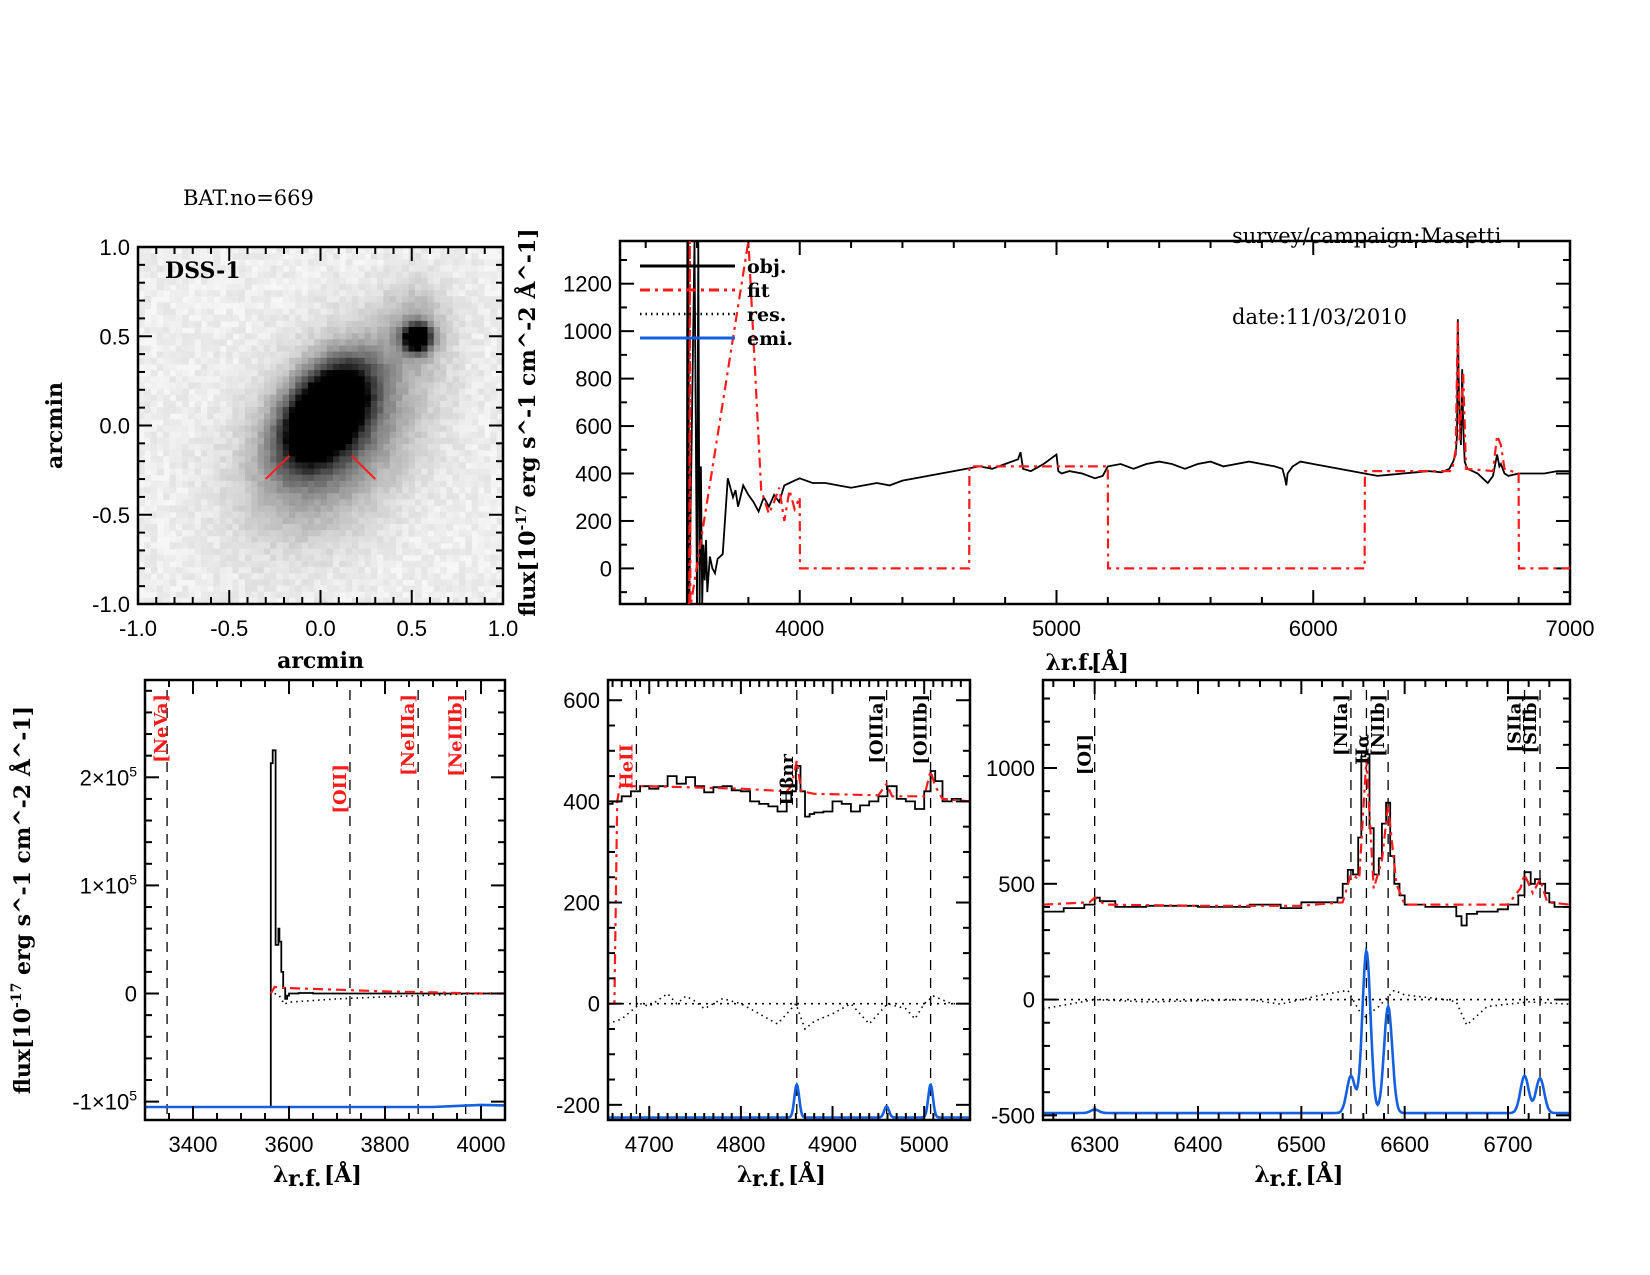 The width and height of the screenshot is (1650, 1275). What do you see at coordinates (1010, 768) in the screenshot?
I see `zoom-halpha-ytick-label: 1000` at bounding box center [1010, 768].